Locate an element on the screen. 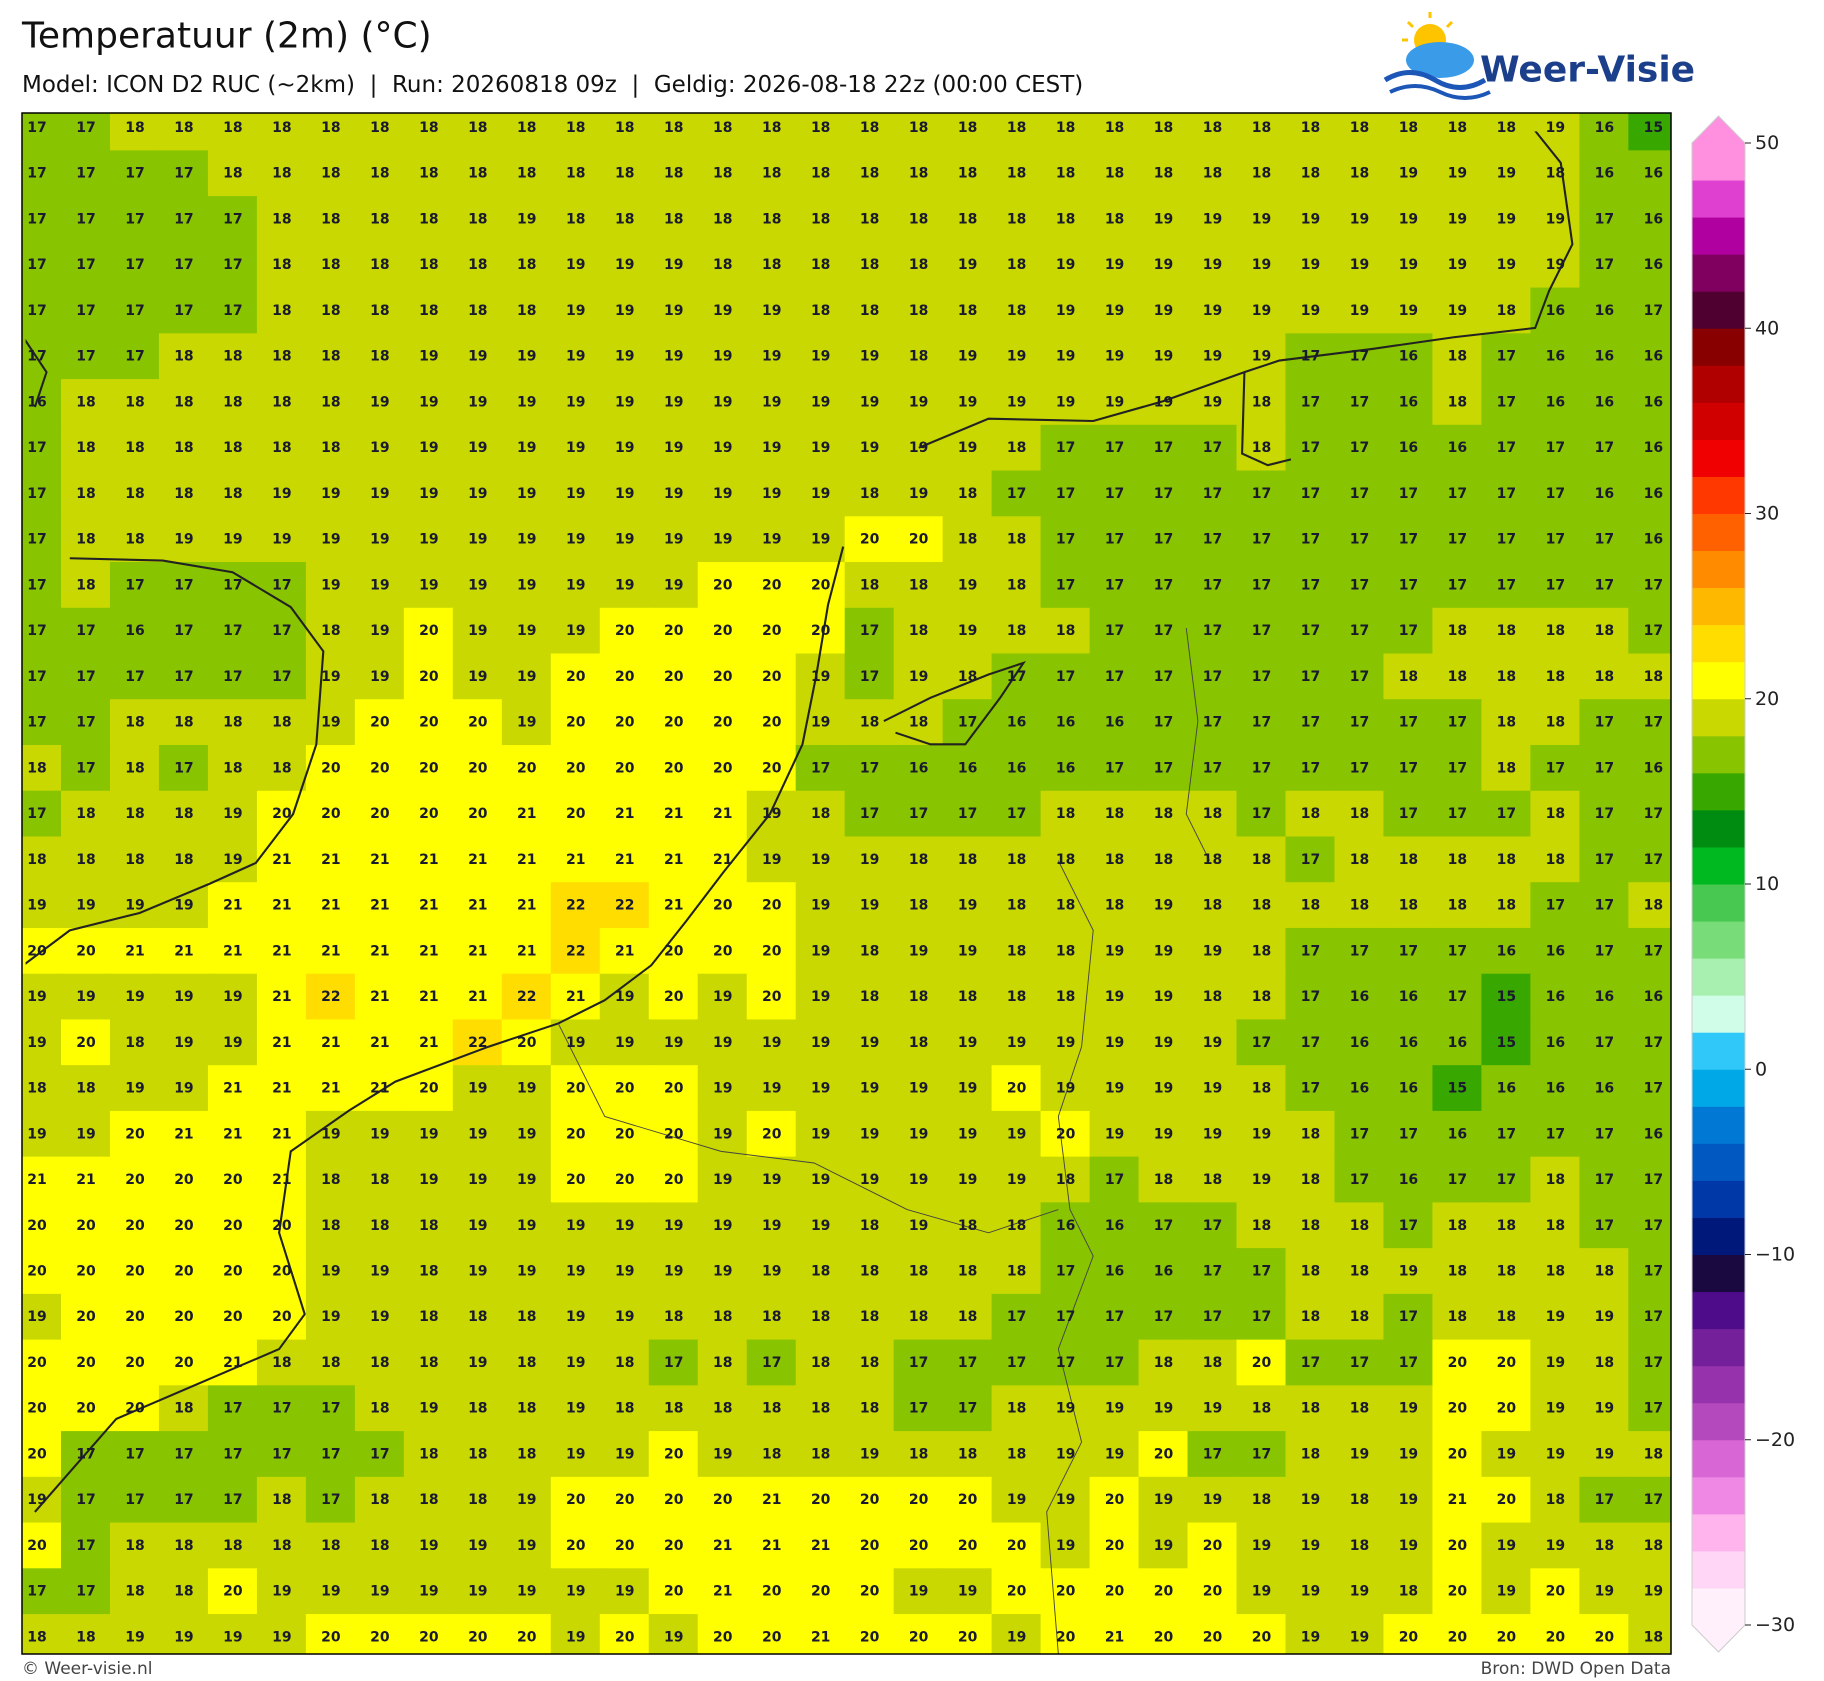 This screenshot has height=1681, width=1824. colorbar-tick-label: 40 is located at coordinates (1767, 328).